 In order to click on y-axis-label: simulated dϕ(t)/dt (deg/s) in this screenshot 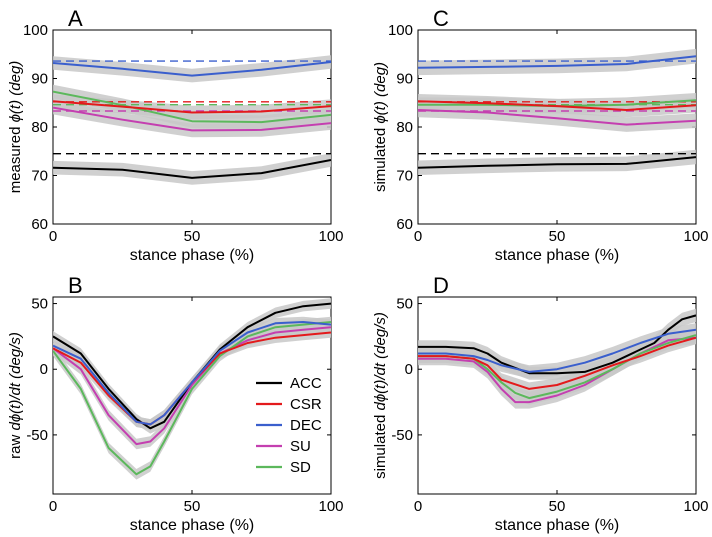, I will do `click(380, 395)`.